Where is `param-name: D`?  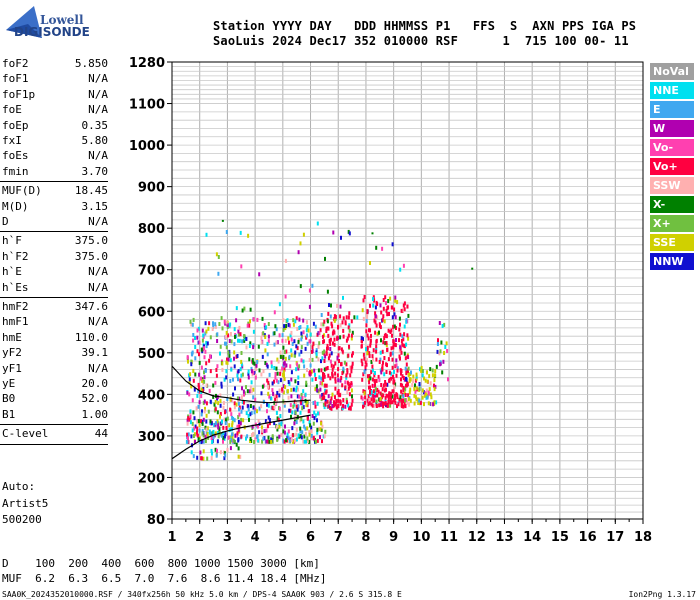 param-name: D is located at coordinates (5, 221).